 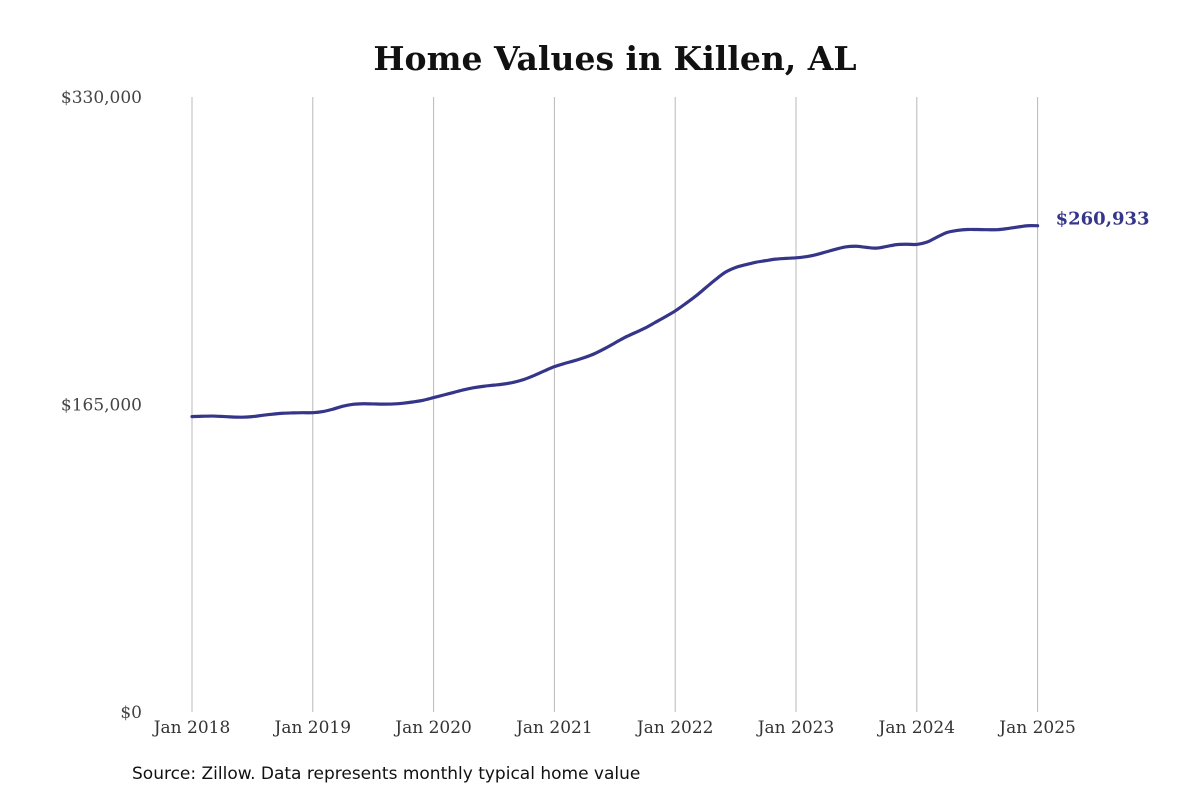 What do you see at coordinates (131, 713) in the screenshot?
I see `y-tick-label: $0` at bounding box center [131, 713].